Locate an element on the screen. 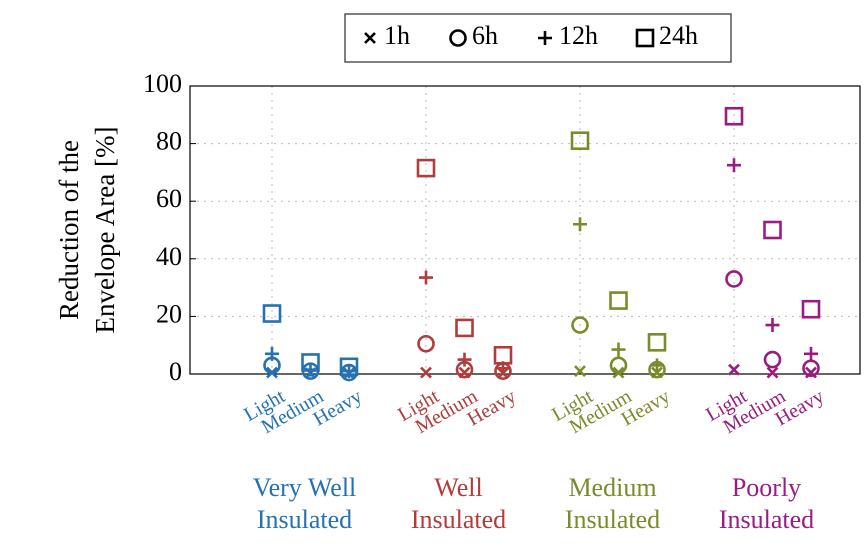 This screenshot has width=864, height=545. group-label: Very Well is located at coordinates (305, 487).